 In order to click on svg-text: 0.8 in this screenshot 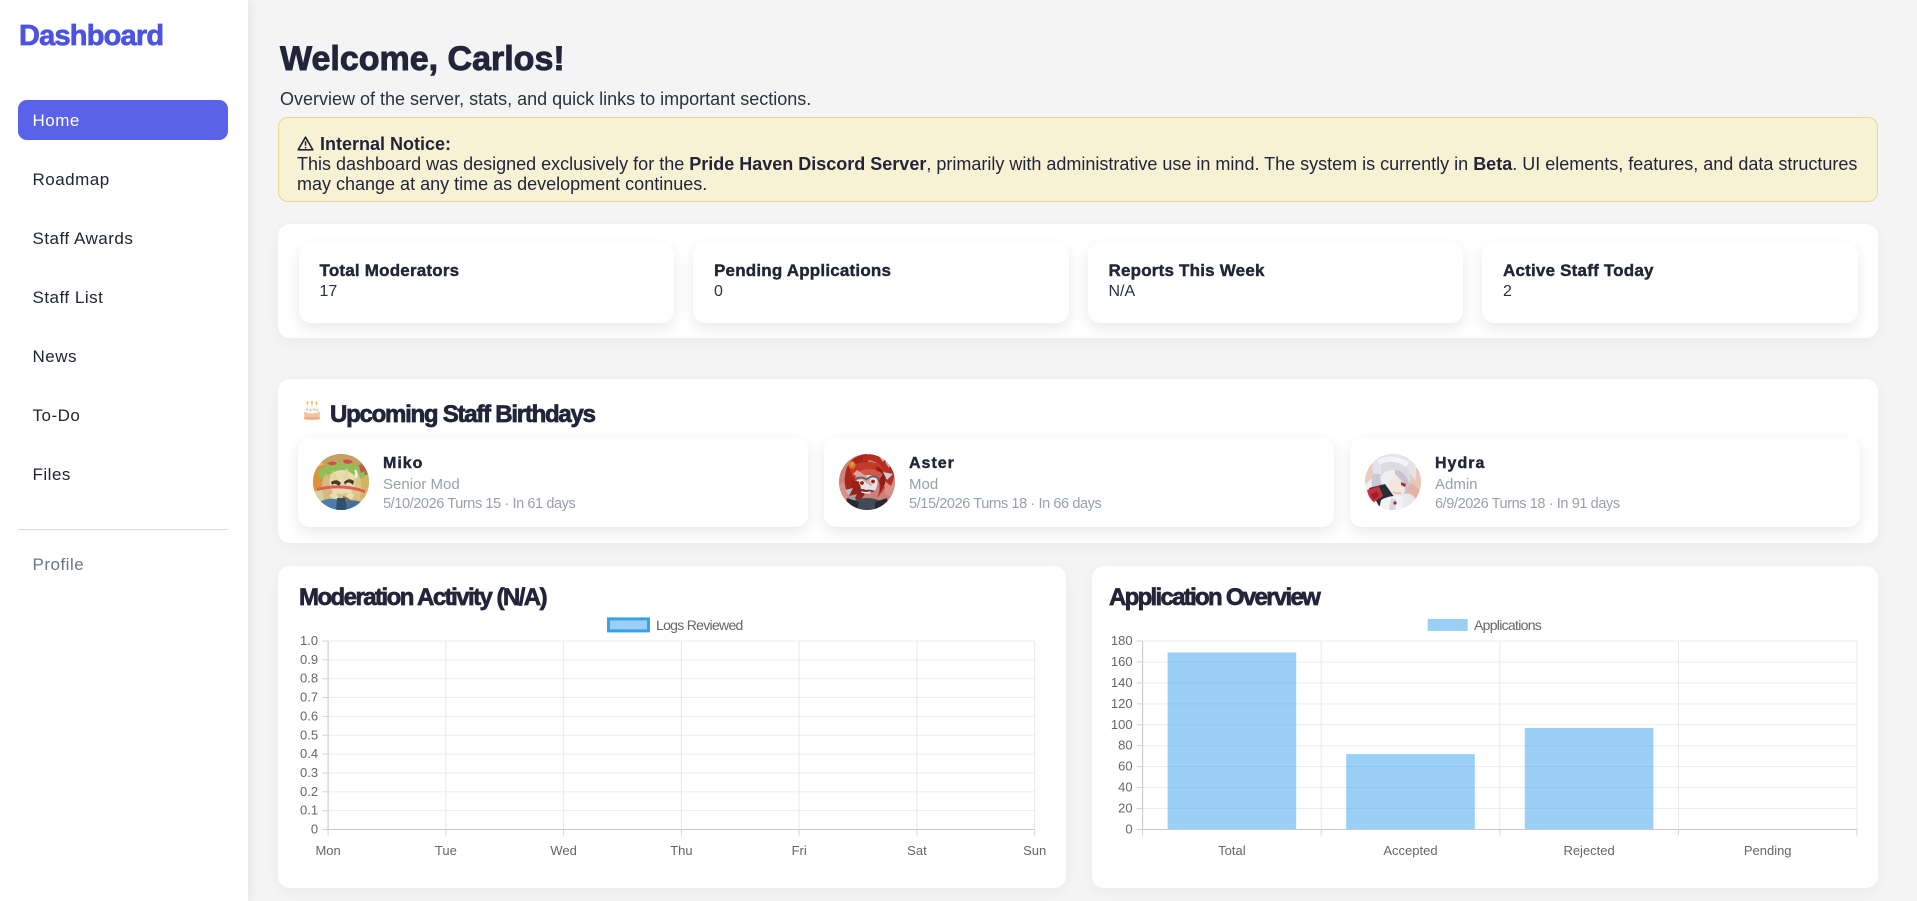, I will do `click(309, 678)`.